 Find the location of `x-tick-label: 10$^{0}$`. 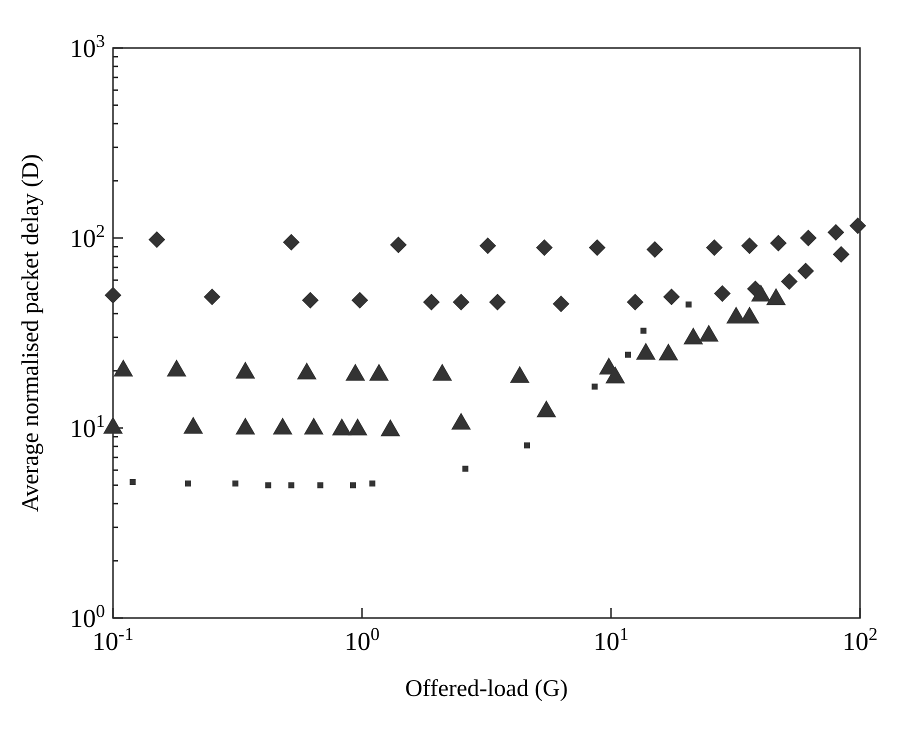

x-tick-label: 10$^{0}$ is located at coordinates (362, 640).